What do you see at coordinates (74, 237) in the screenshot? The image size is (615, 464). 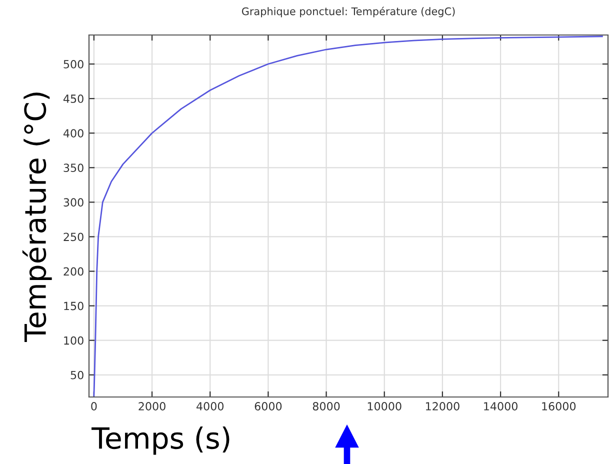 I see `y-tick-label: 250` at bounding box center [74, 237].